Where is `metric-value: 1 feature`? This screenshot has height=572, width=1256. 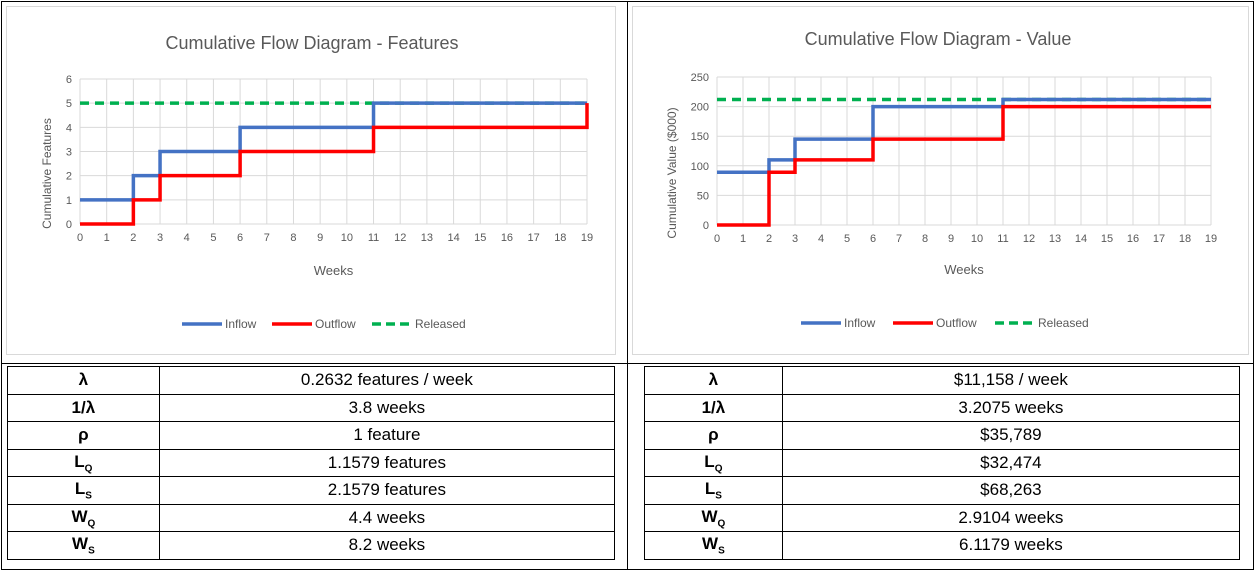 metric-value: 1 feature is located at coordinates (387, 435).